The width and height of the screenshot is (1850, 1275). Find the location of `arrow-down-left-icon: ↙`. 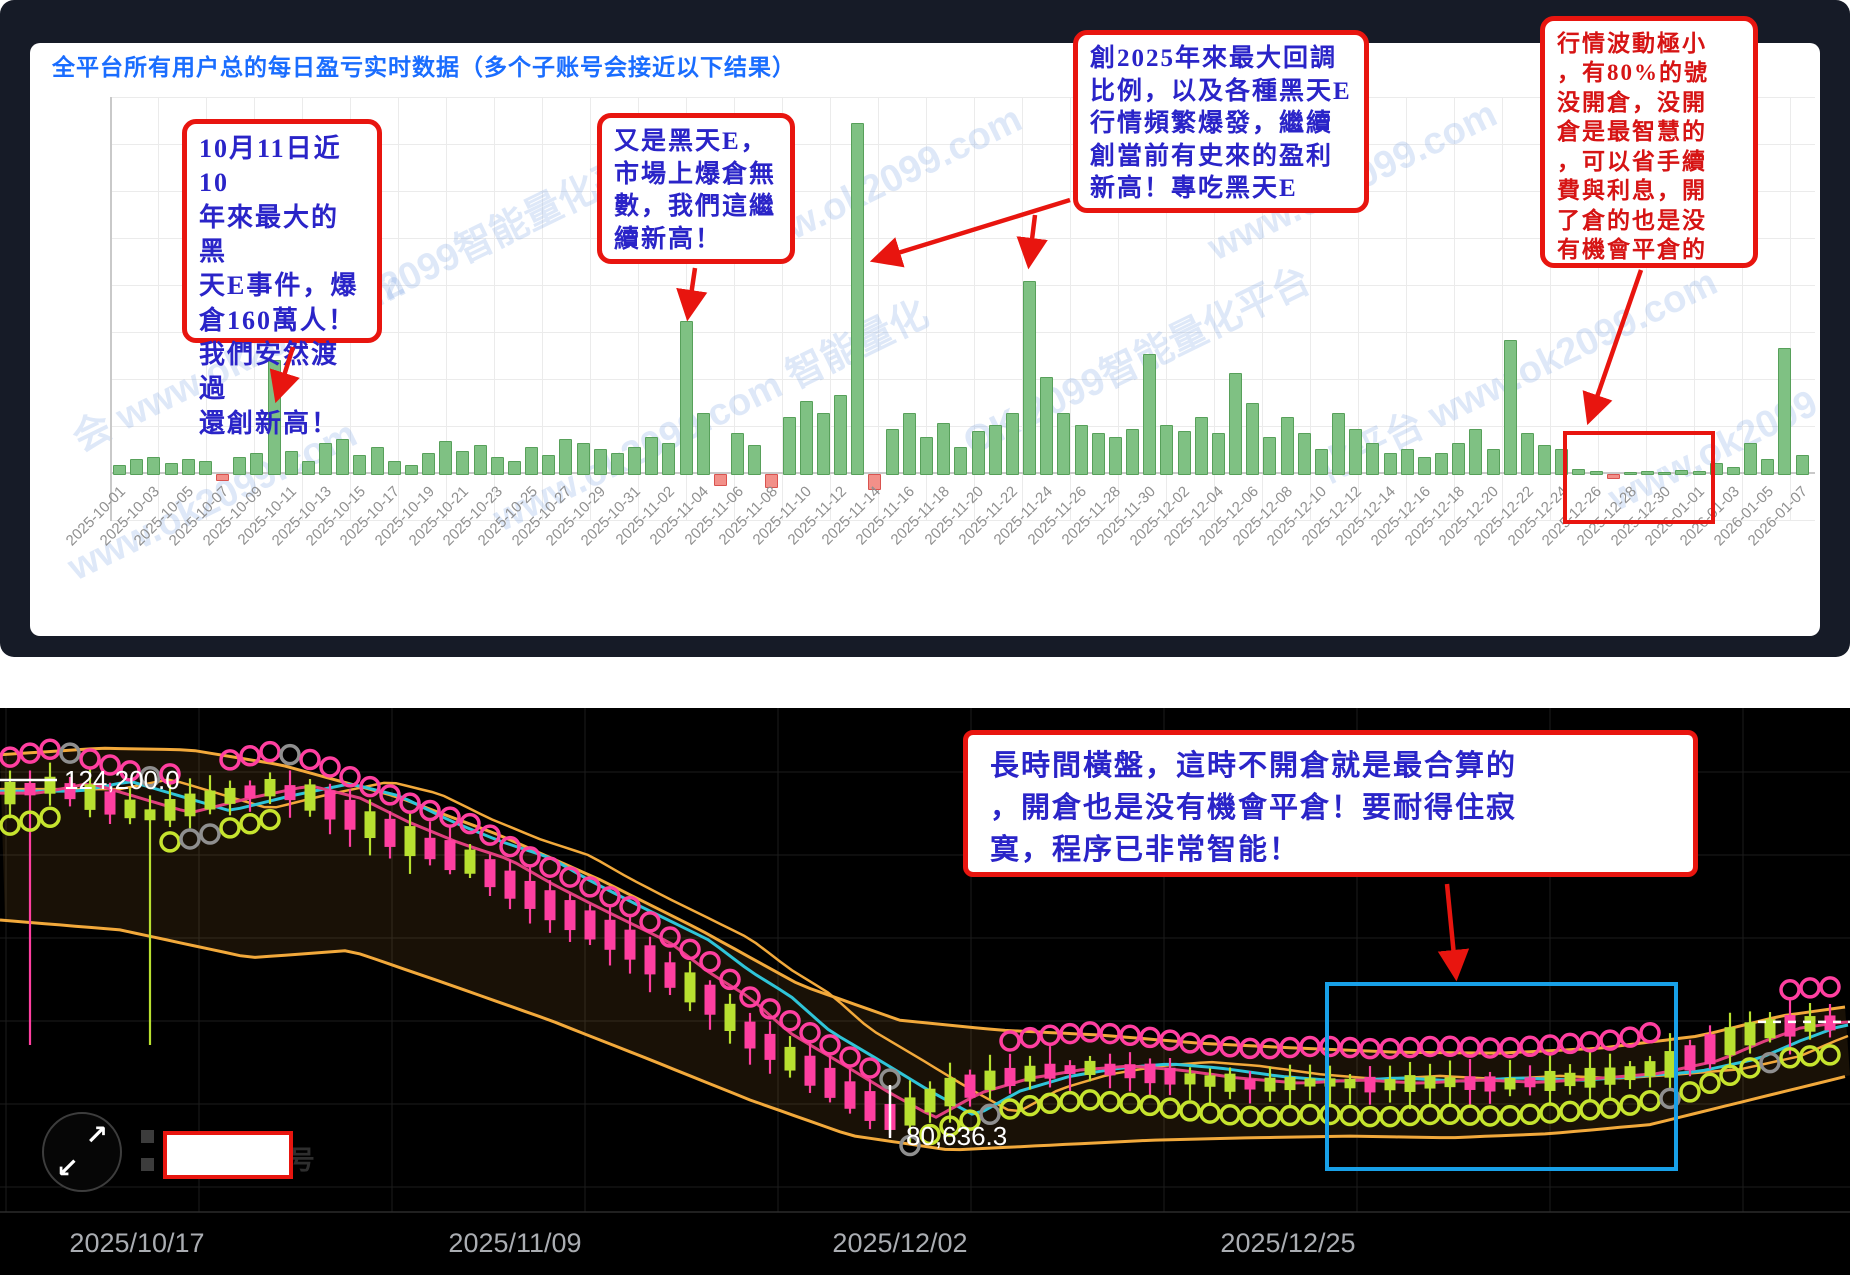

arrow-down-left-icon: ↙ is located at coordinates (67, 1168).